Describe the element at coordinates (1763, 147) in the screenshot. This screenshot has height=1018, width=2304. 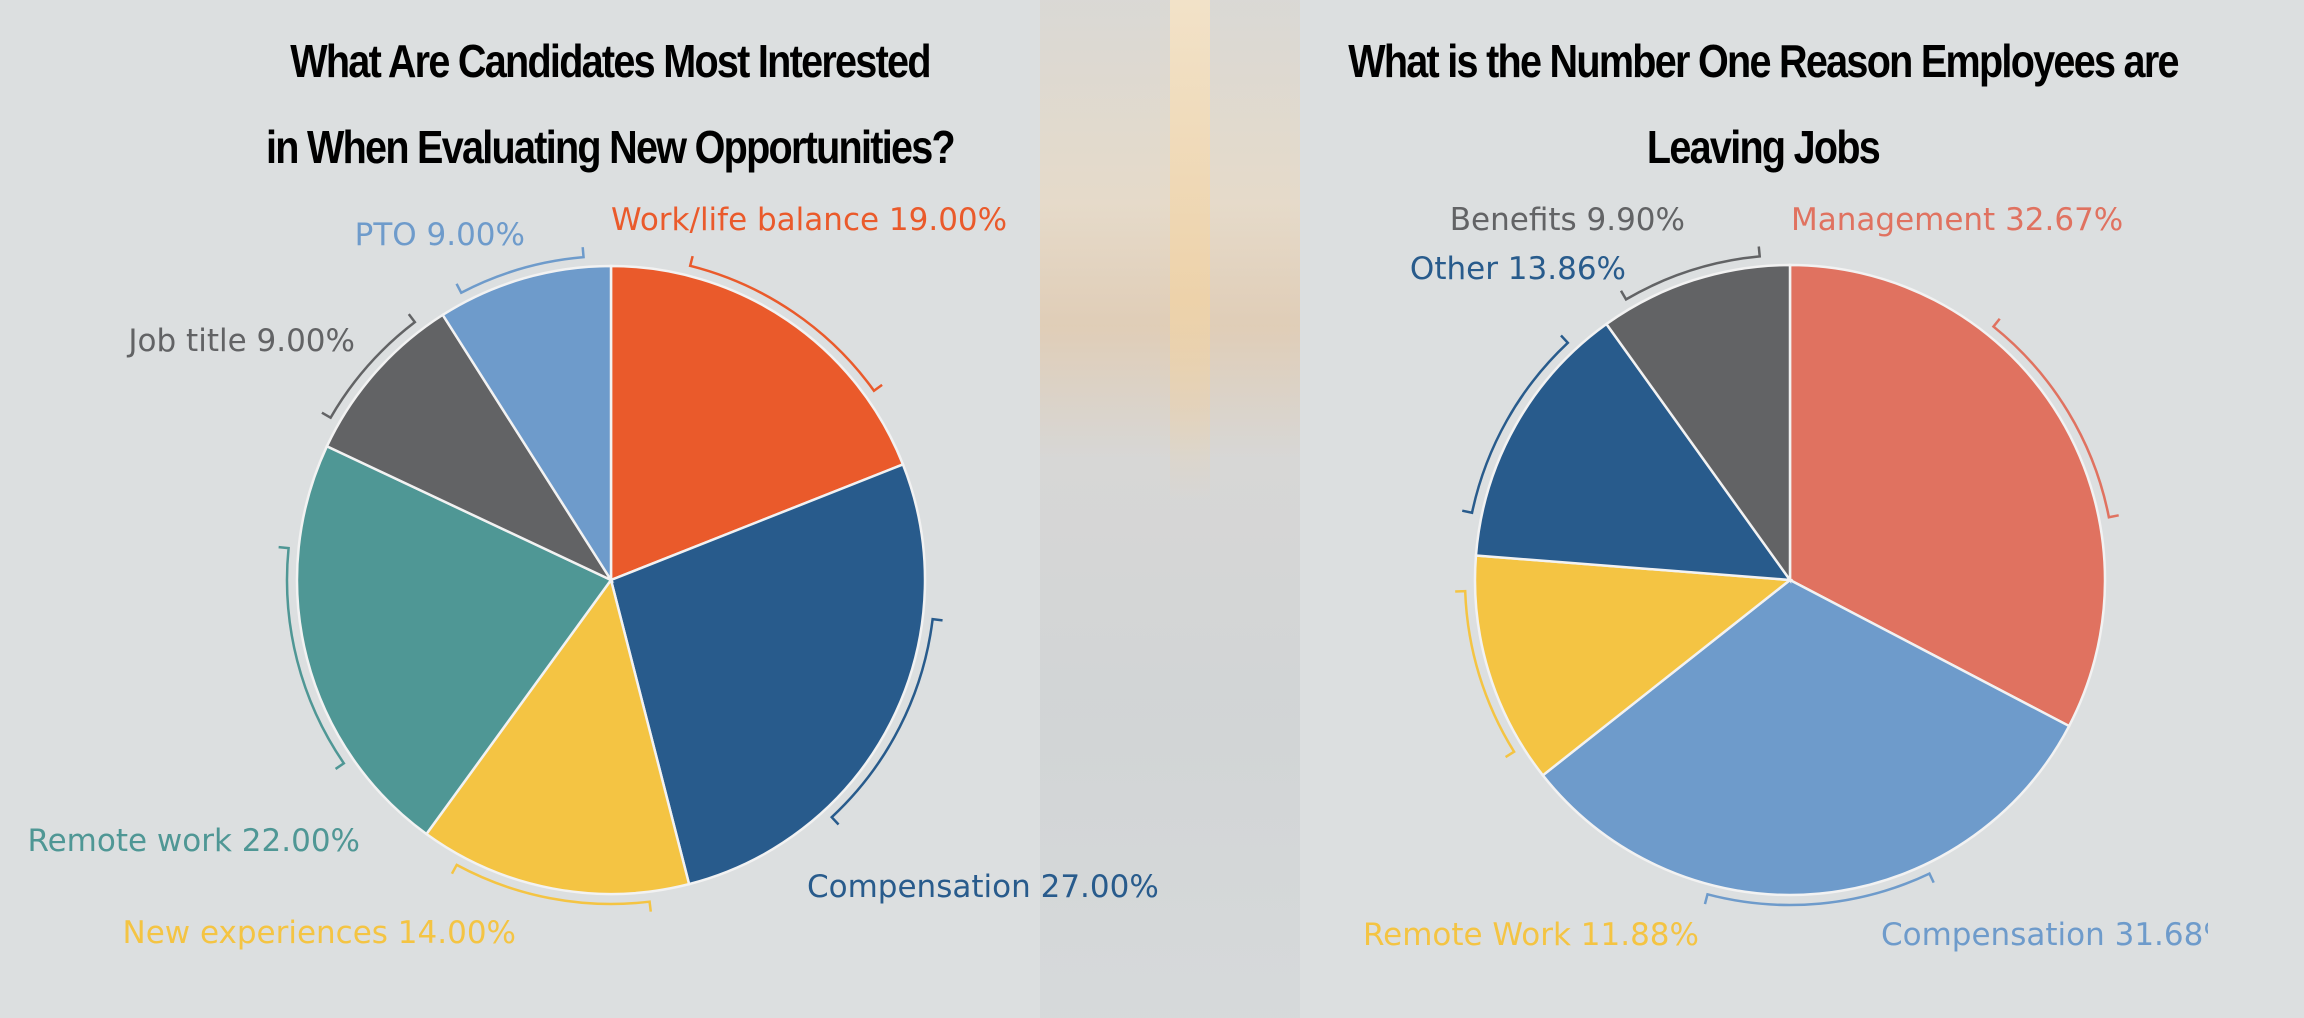
I see `right-title-line-2: Leaving Jobs` at that location.